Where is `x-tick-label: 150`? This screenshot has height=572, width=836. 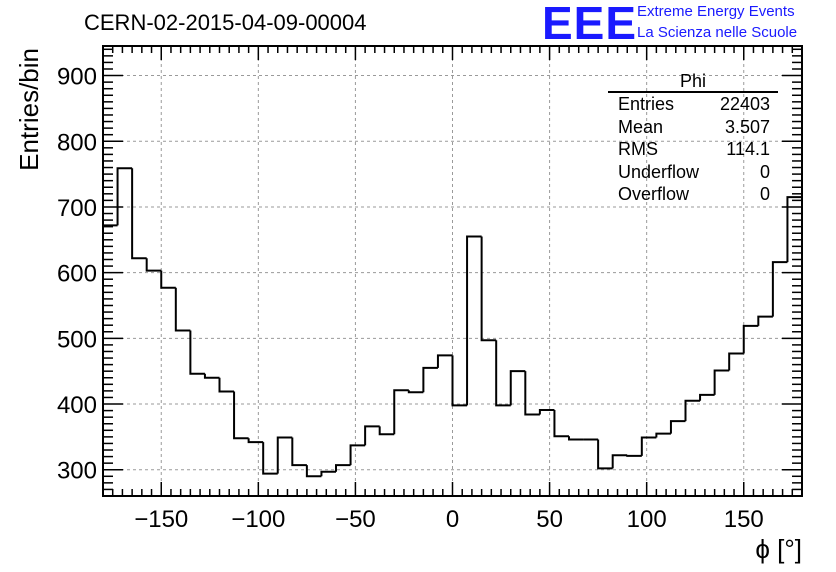
x-tick-label: 150 is located at coordinates (744, 519).